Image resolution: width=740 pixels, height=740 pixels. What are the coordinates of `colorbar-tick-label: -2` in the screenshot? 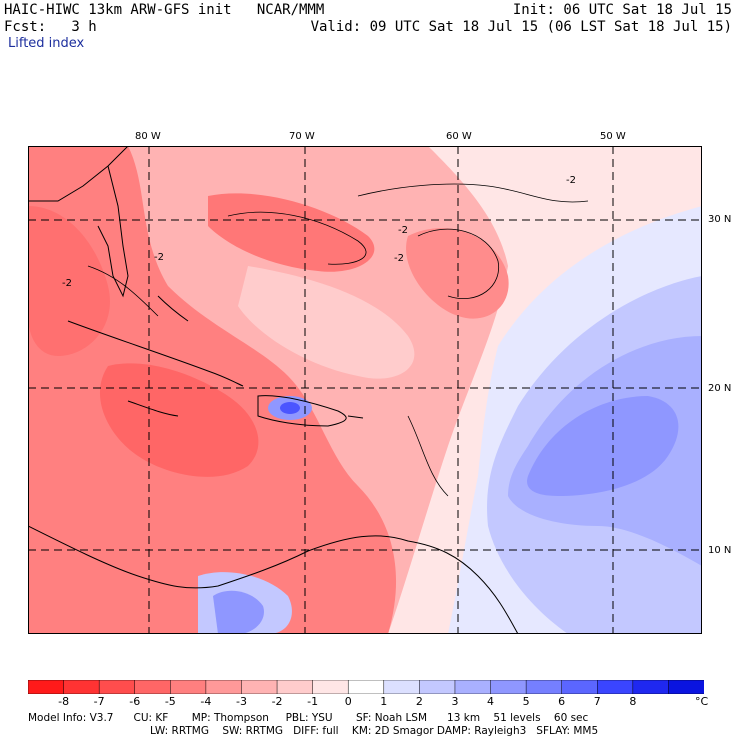 It's located at (277, 701).